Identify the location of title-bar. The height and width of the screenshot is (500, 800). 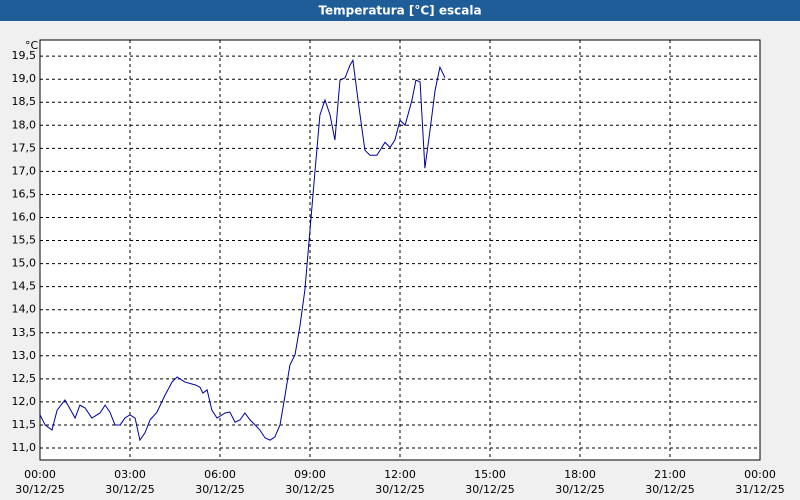
(400, 10).